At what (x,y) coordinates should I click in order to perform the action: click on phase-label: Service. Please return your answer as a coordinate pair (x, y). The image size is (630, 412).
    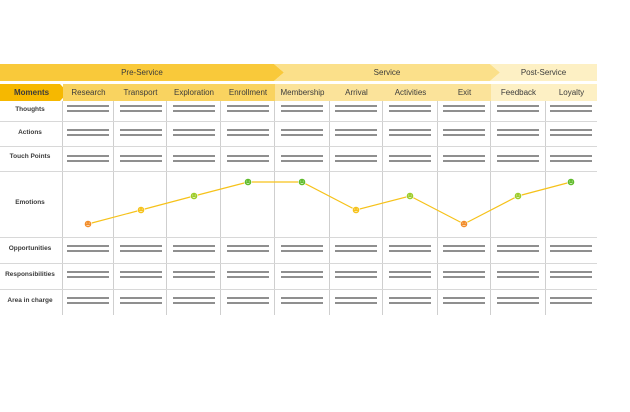
    Looking at the image, I should click on (387, 72).